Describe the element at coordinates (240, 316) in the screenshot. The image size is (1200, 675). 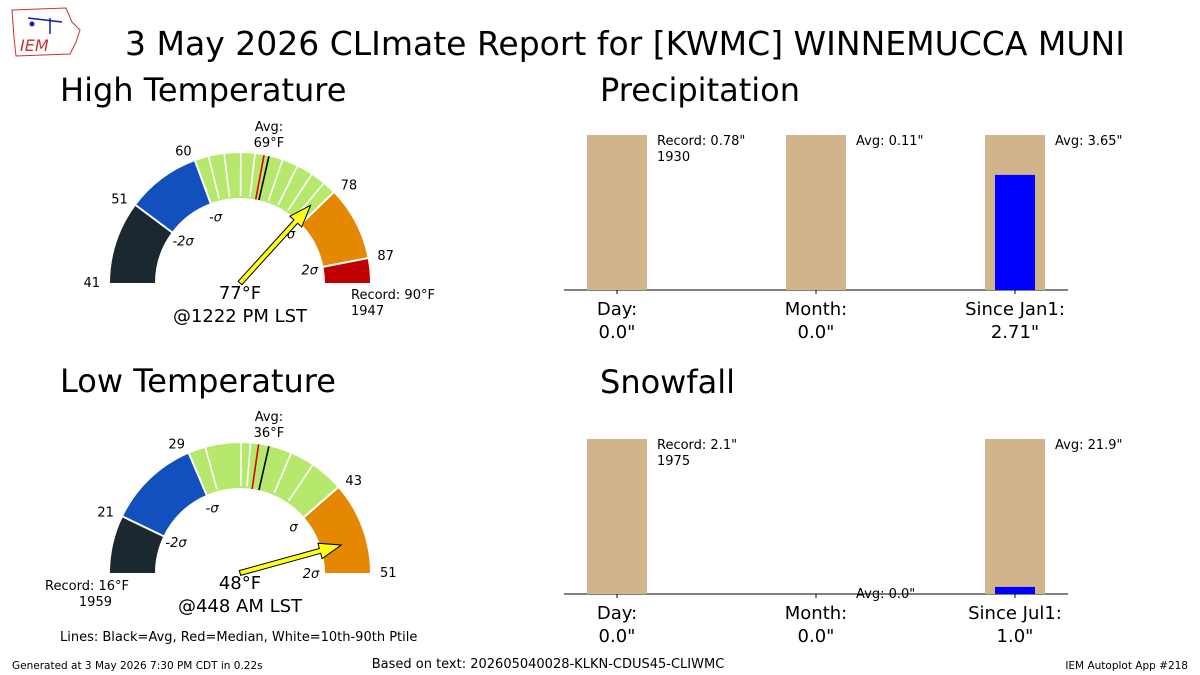
I see `observed-time: @1222 PM LST` at that location.